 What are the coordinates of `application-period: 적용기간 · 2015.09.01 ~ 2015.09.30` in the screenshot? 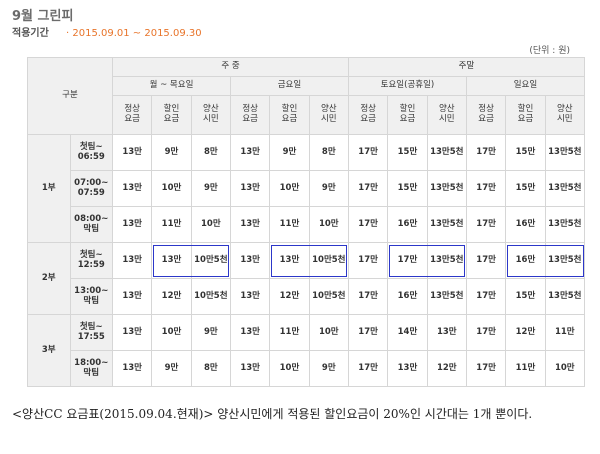 It's located at (107, 31).